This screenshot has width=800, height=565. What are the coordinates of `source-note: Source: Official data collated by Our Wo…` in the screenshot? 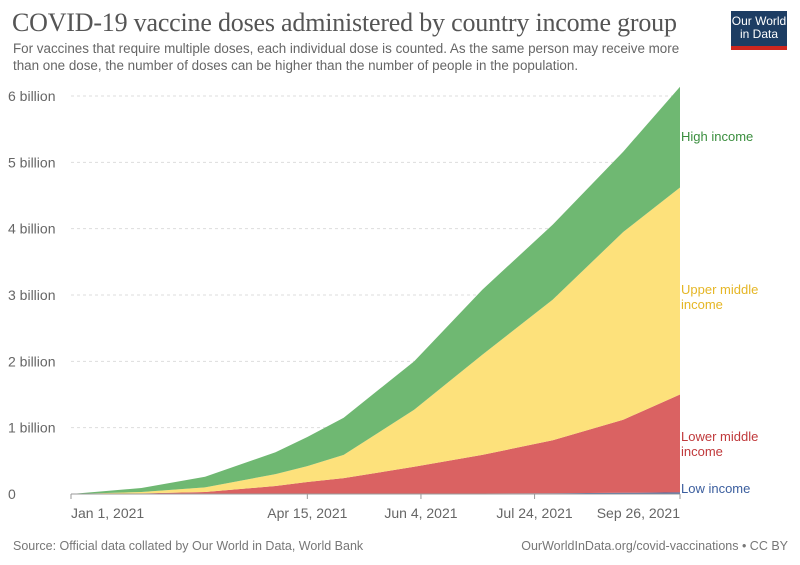 It's located at (188, 546).